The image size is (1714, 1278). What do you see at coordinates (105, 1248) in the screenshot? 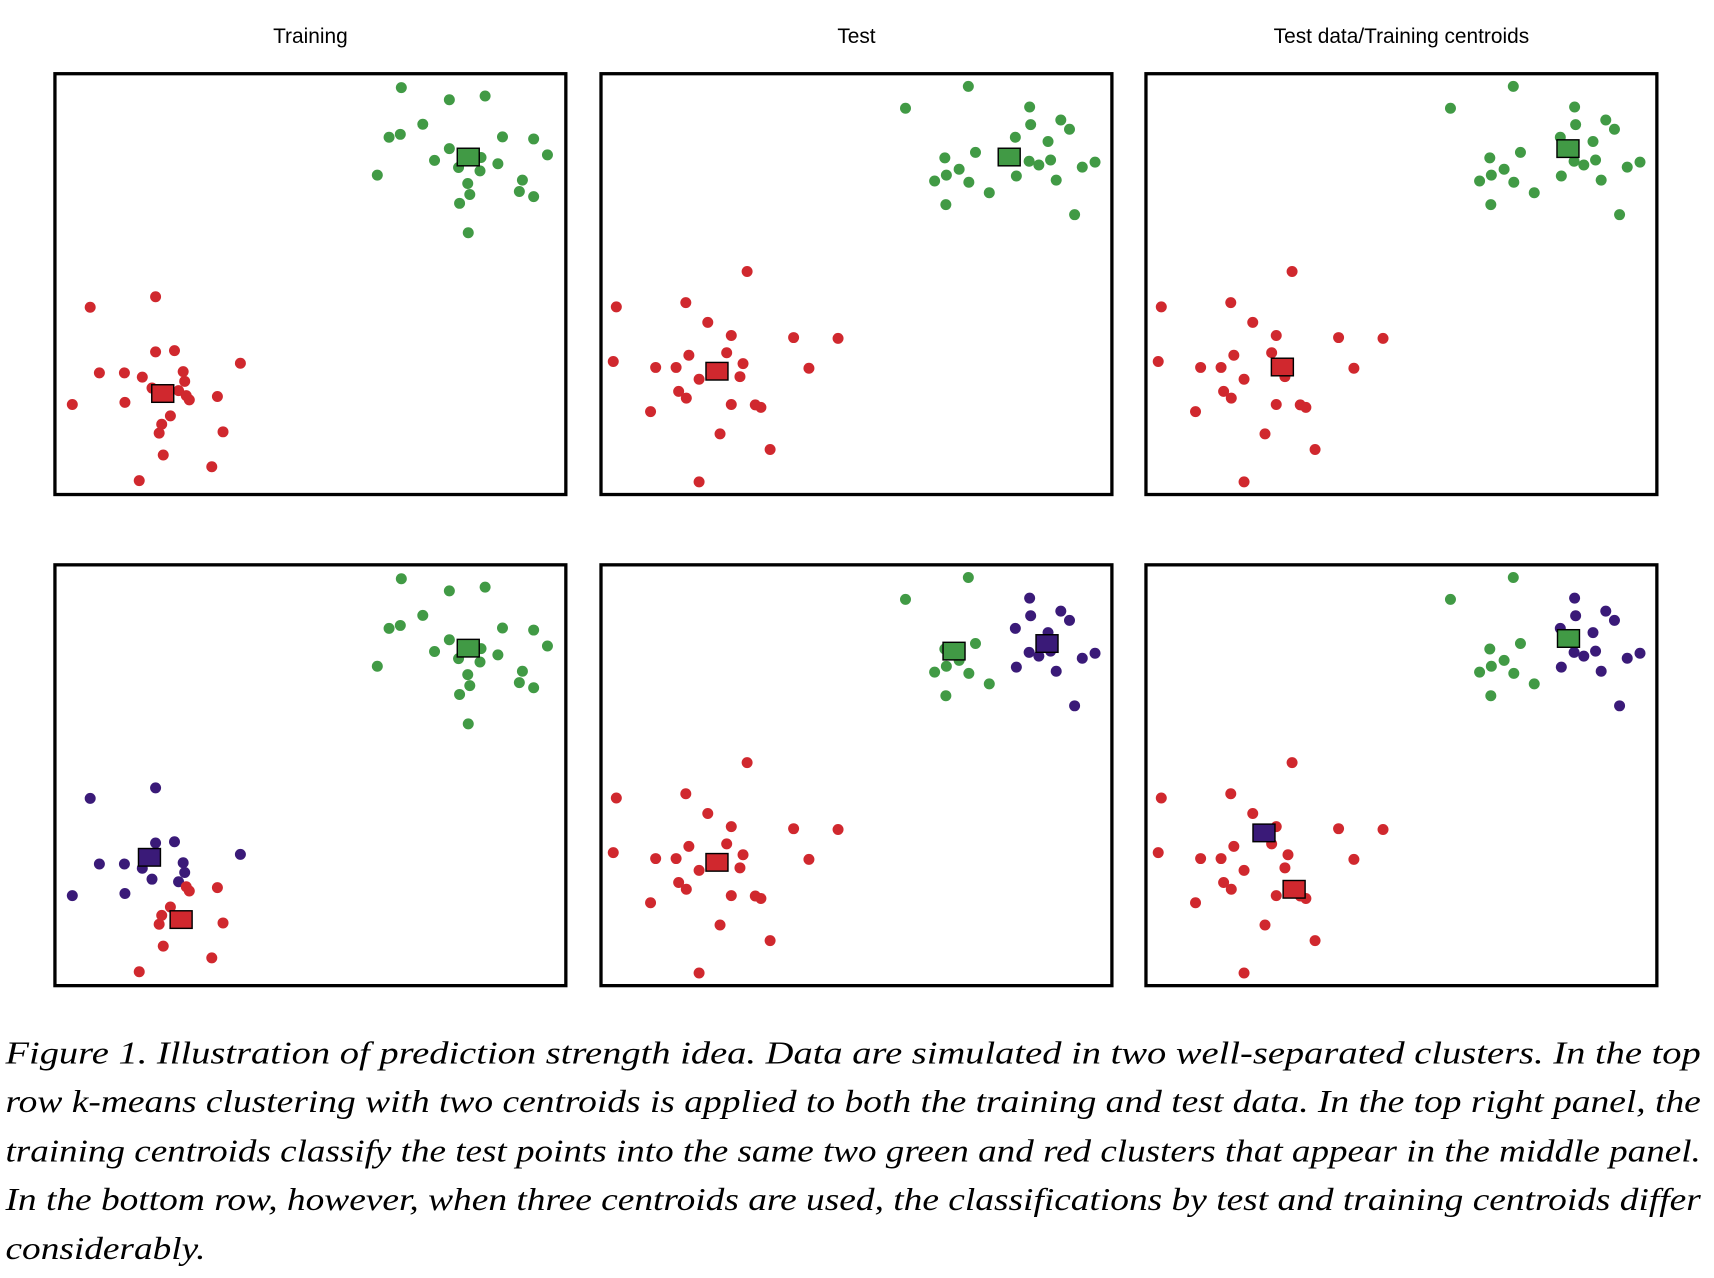
I see `caption-line: considerably.` at bounding box center [105, 1248].